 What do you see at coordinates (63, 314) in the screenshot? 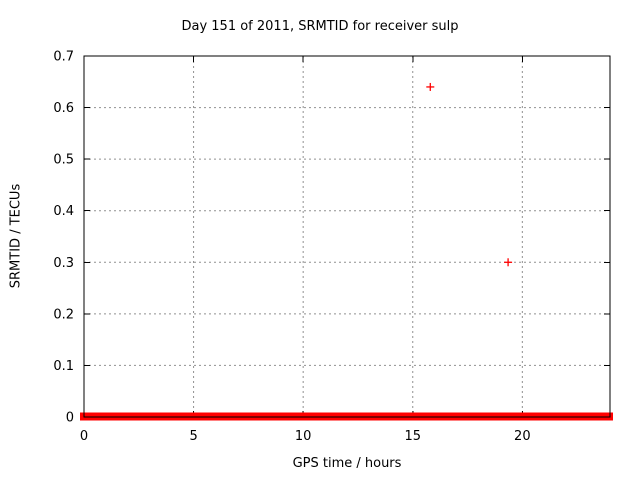
I see `y-tick-label: 0.2` at bounding box center [63, 314].